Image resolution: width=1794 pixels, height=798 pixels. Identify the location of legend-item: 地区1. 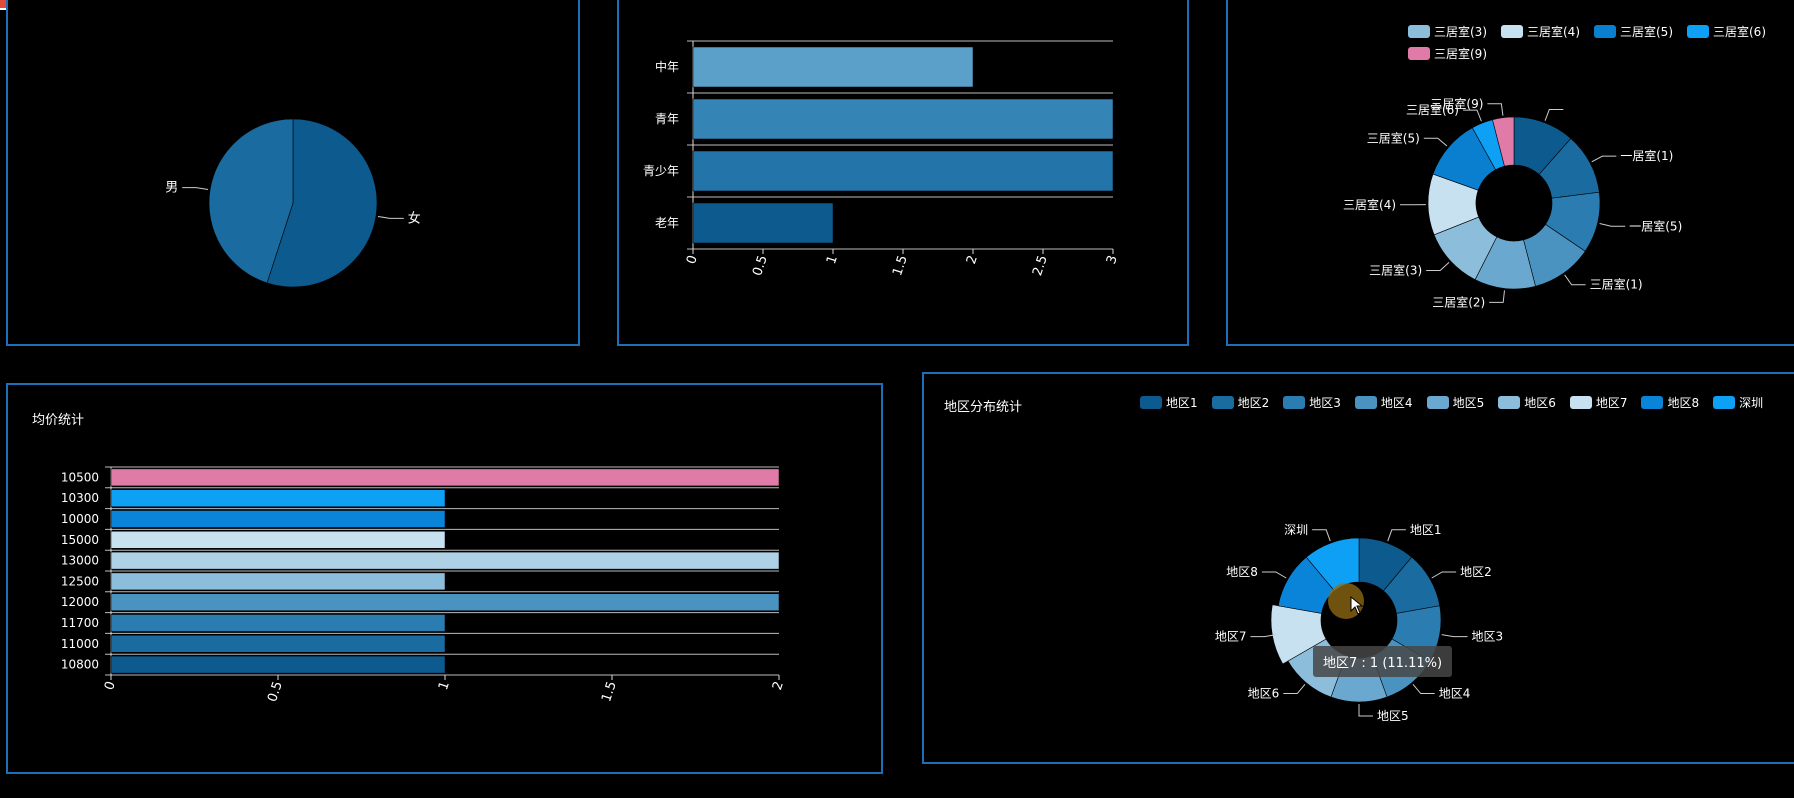
(1169, 402).